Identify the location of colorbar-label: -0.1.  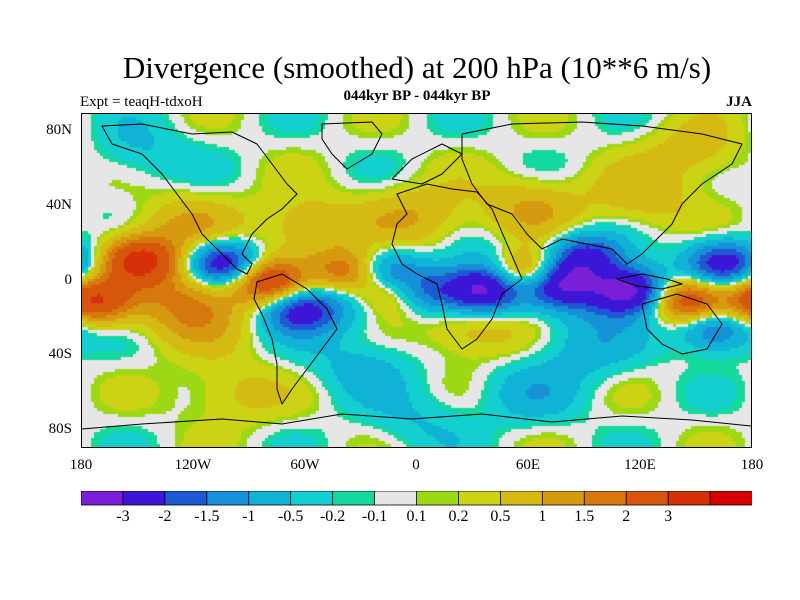
(374, 516).